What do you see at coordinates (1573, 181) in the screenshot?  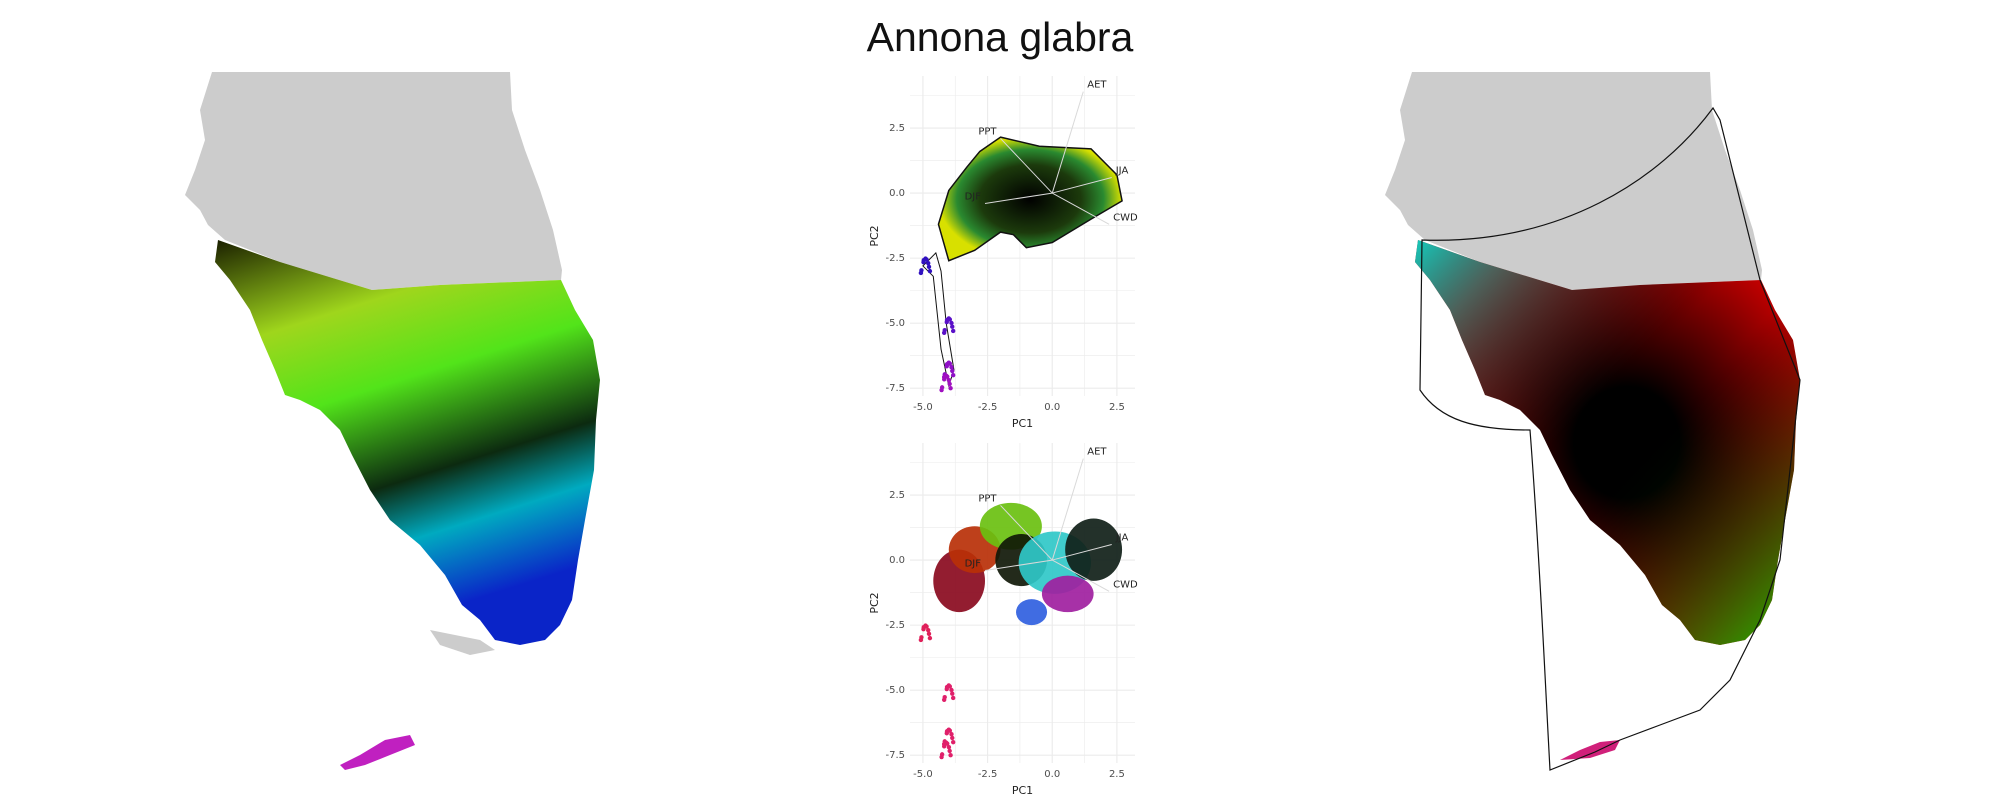 I see `north-florida-land-right` at bounding box center [1573, 181].